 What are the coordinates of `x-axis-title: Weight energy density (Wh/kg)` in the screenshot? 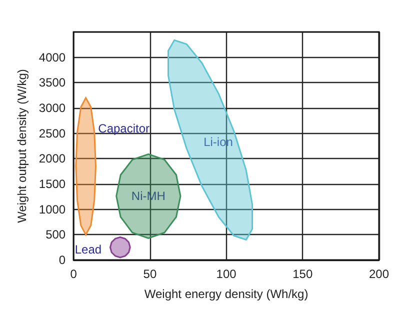 It's located at (226, 294).